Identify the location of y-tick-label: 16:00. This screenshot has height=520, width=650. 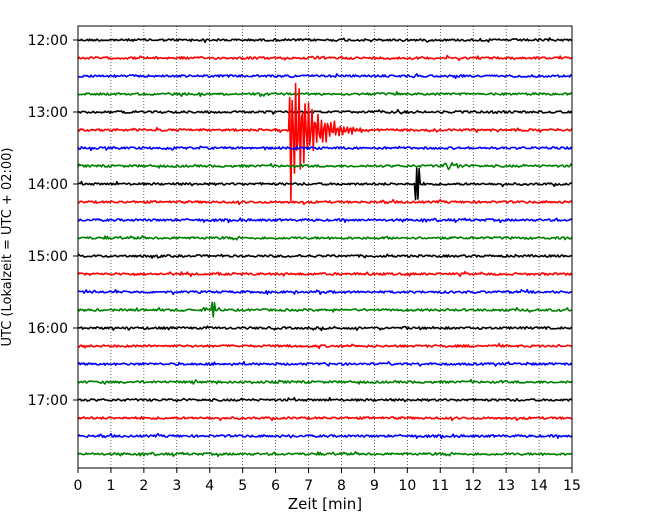
(48, 329).